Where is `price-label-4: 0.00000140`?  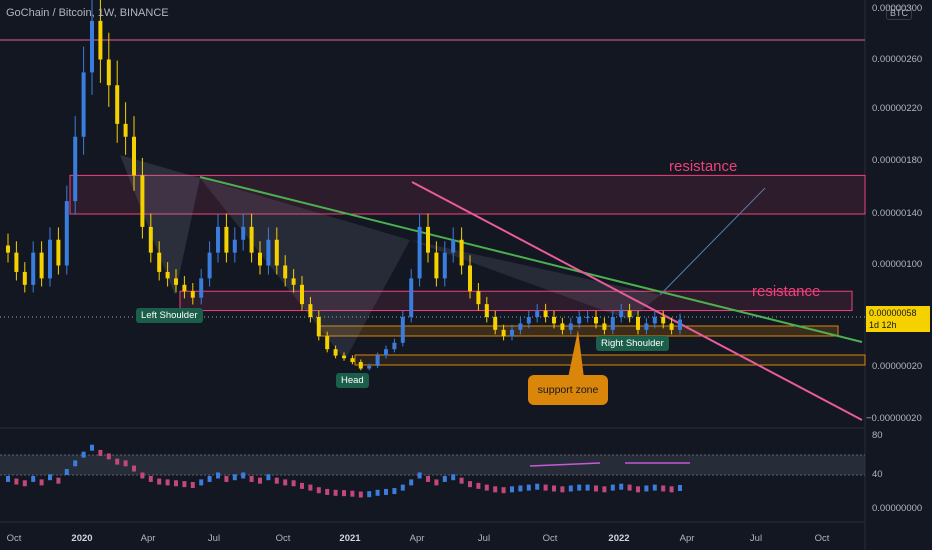 price-label-4: 0.00000140 is located at coordinates (897, 213).